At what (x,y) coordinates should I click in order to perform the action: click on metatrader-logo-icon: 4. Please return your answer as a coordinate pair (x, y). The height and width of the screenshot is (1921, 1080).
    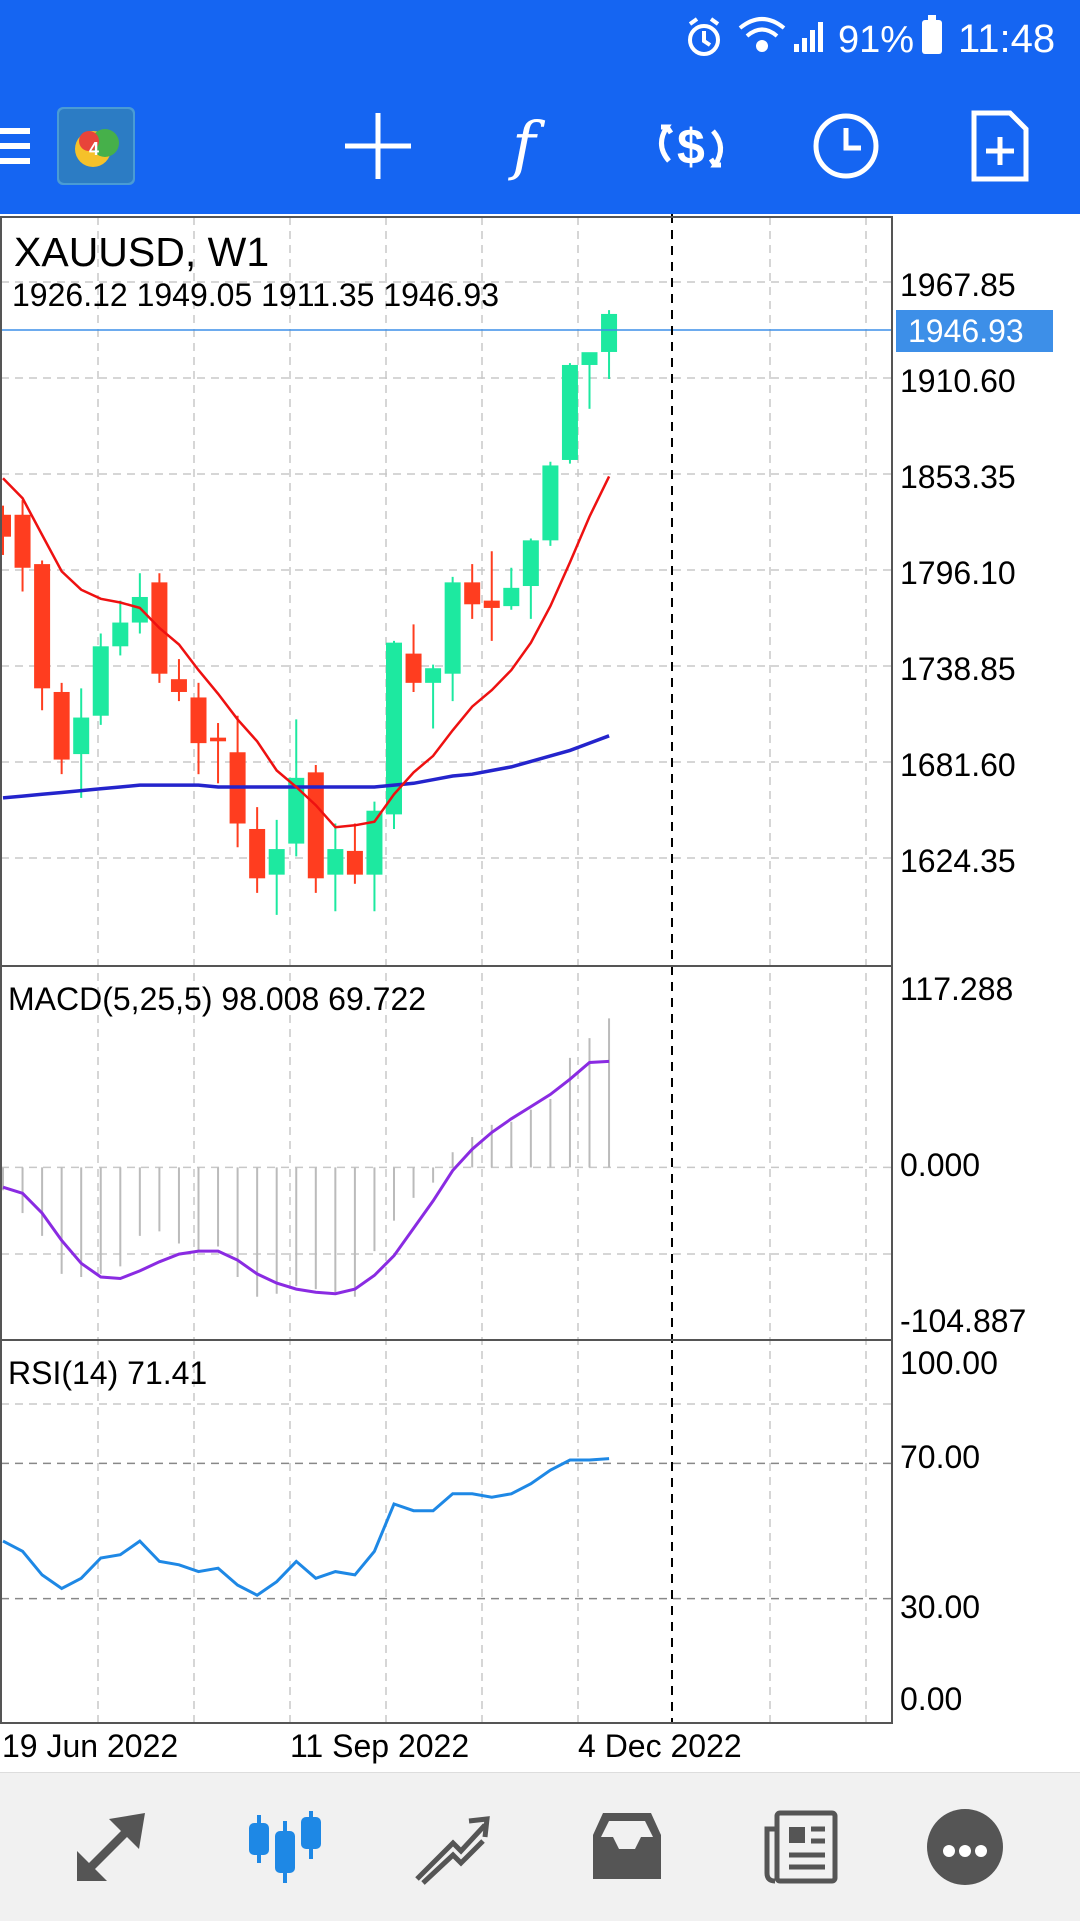
    Looking at the image, I should click on (96, 146).